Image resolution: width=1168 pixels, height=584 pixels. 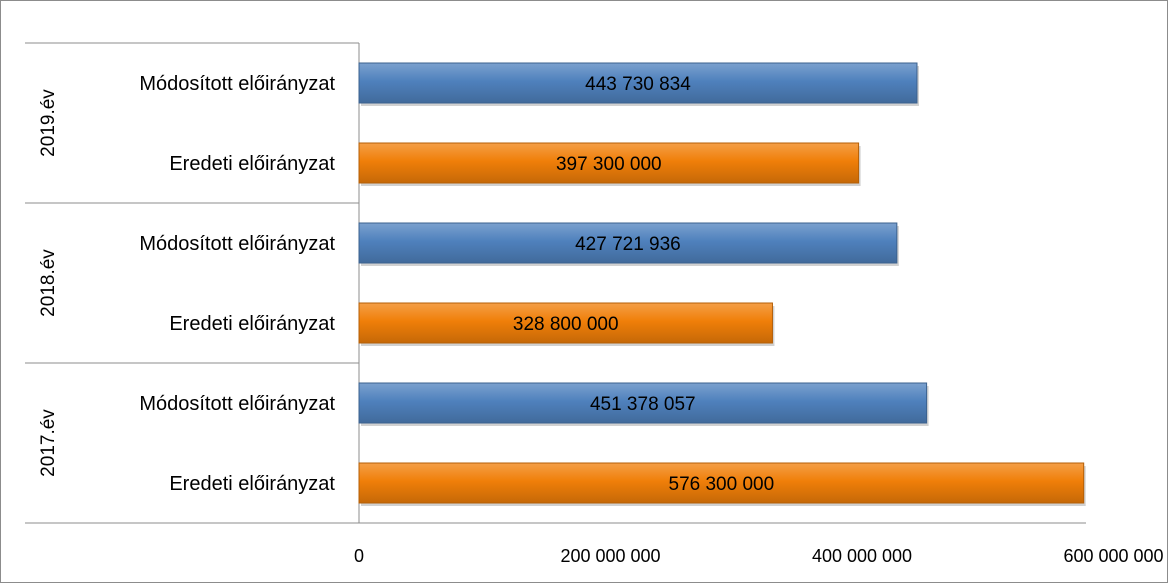 I want to click on data-label: 328 800 000, so click(x=566, y=324).